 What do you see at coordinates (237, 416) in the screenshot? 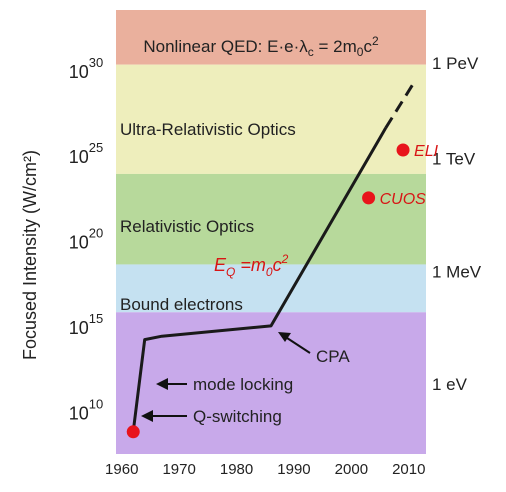
I see `q-switching-label: Q-switching` at bounding box center [237, 416].